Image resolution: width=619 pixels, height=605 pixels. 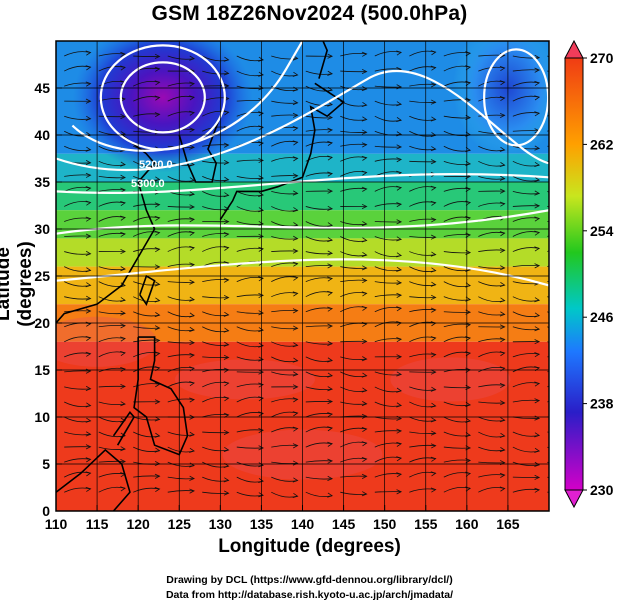 What do you see at coordinates (180, 524) in the screenshot?
I see `x-tick-label: 125` at bounding box center [180, 524].